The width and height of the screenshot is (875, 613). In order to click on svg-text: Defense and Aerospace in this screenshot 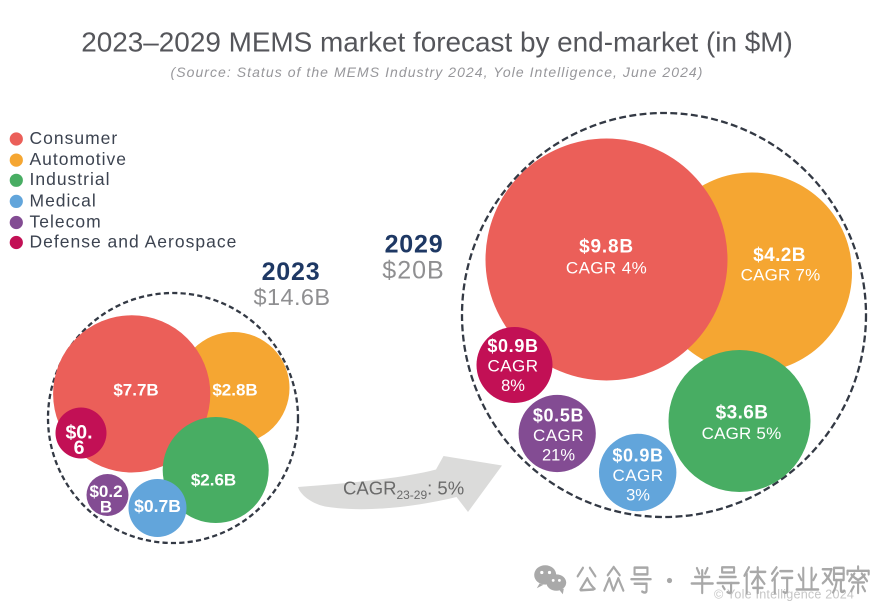, I will do `click(134, 241)`.